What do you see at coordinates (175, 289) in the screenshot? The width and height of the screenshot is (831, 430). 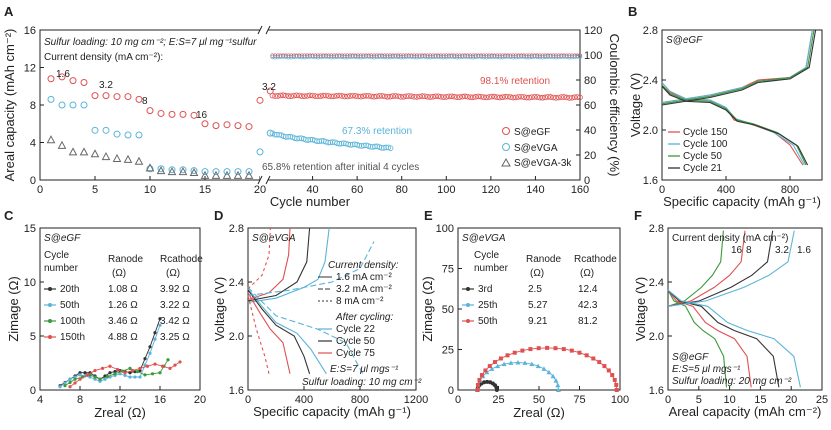 I see `c-row-rcathode-0: 3.92 Ω` at bounding box center [175, 289].